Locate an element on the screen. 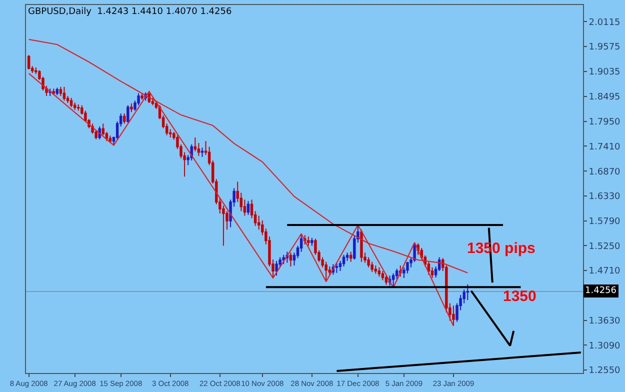 This screenshot has height=392, width=625. y-tick-label: 1.3090 is located at coordinates (604, 346).